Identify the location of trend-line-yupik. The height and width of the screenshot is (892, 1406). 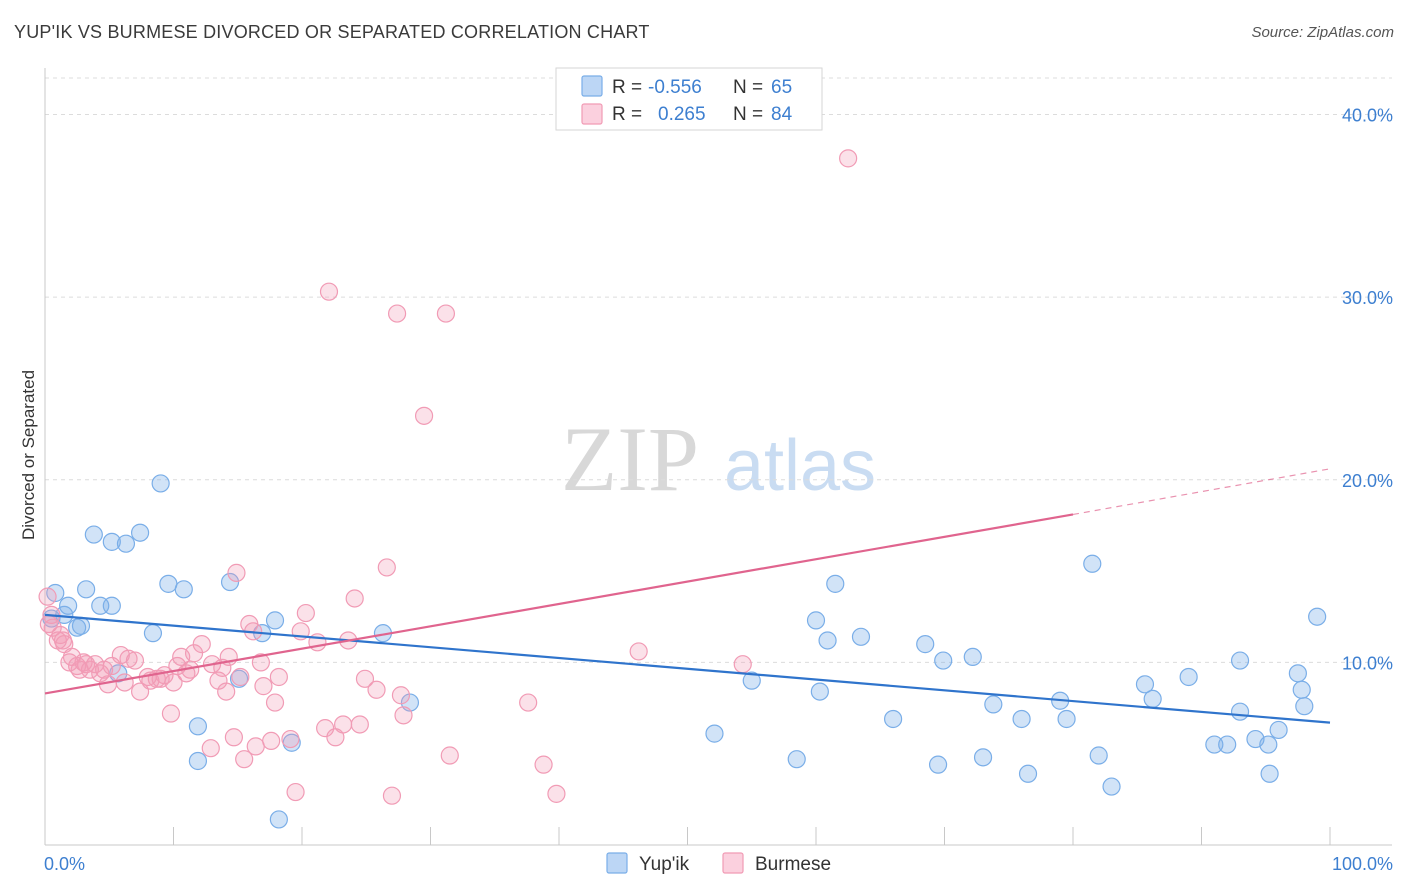
(687, 668).